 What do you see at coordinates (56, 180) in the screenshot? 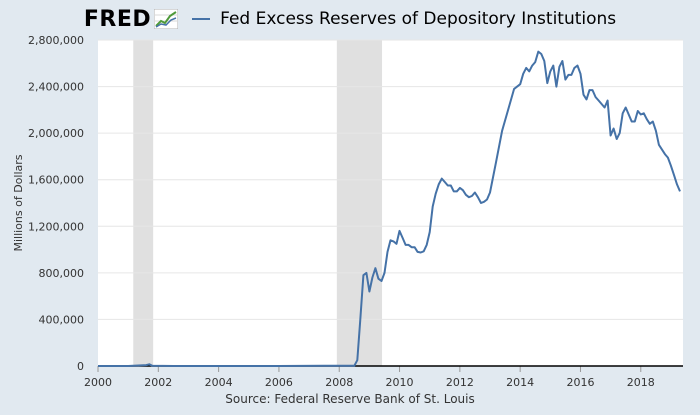
I see `y-tick-label: 1,600,000` at bounding box center [56, 180].